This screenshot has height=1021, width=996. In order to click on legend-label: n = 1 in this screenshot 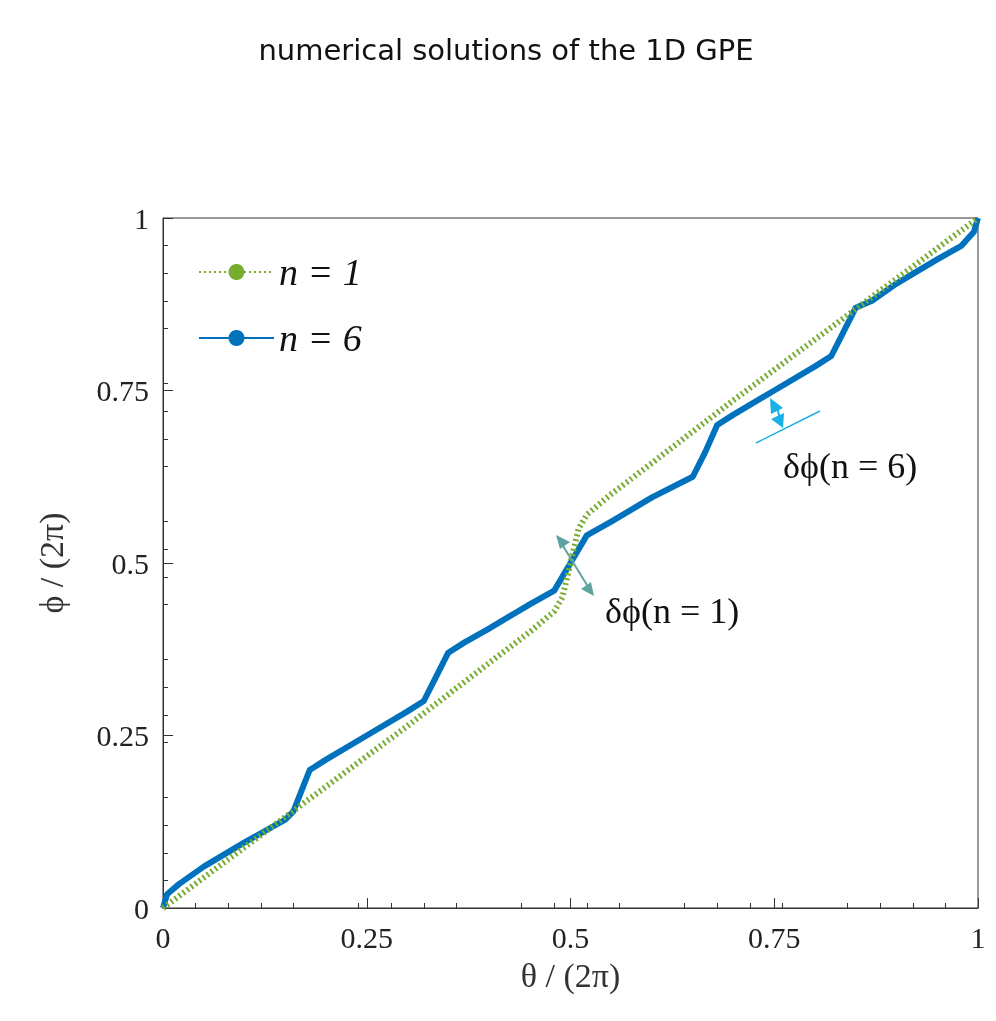, I will do `click(320, 272)`.